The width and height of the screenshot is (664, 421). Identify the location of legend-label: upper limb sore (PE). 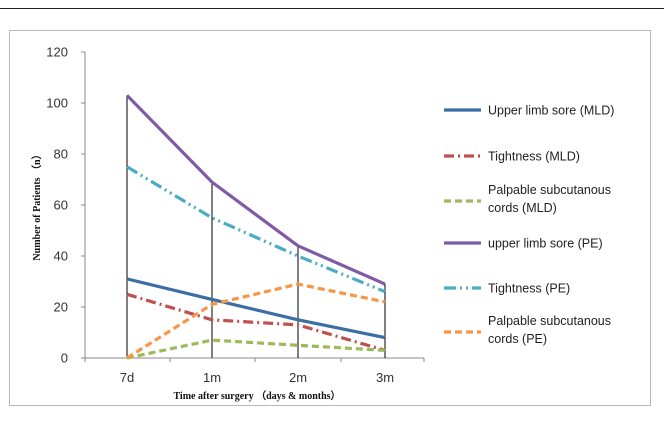
(545, 244).